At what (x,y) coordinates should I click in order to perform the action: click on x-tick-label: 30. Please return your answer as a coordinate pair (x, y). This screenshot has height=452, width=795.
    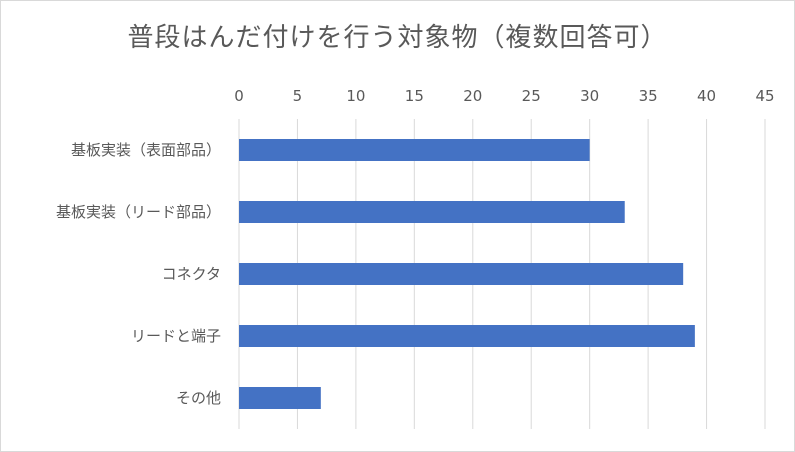
    Looking at the image, I should click on (589, 96).